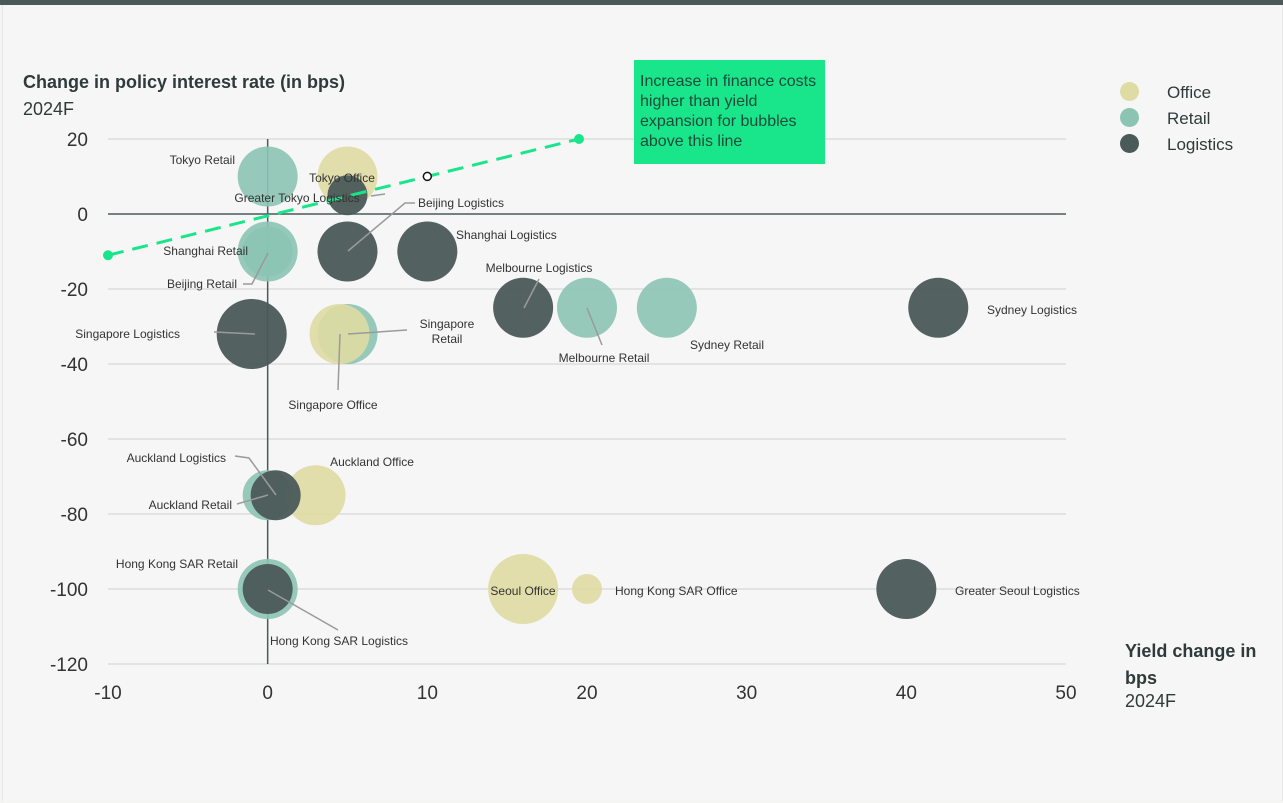 This screenshot has width=1283, height=803. What do you see at coordinates (107, 693) in the screenshot?
I see `x-tick-label: -10` at bounding box center [107, 693].